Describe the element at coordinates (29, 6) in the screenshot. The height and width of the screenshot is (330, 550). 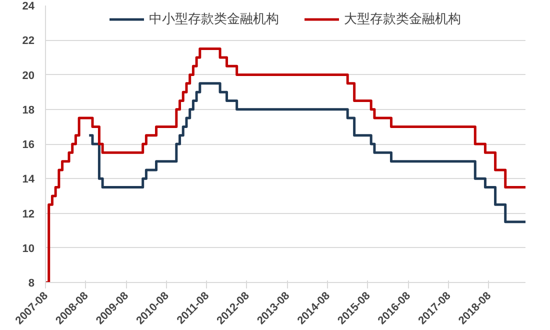
I see `y-tick-label: 24` at that location.